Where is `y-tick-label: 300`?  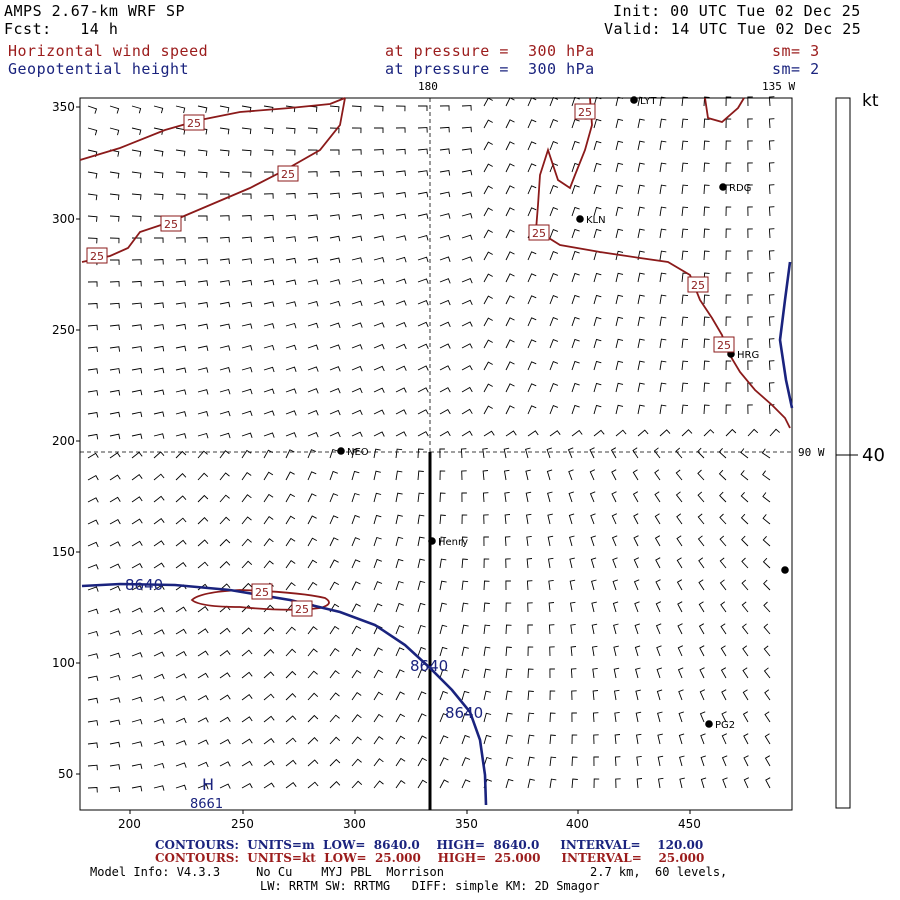 y-tick-label: 300 is located at coordinates (63, 219).